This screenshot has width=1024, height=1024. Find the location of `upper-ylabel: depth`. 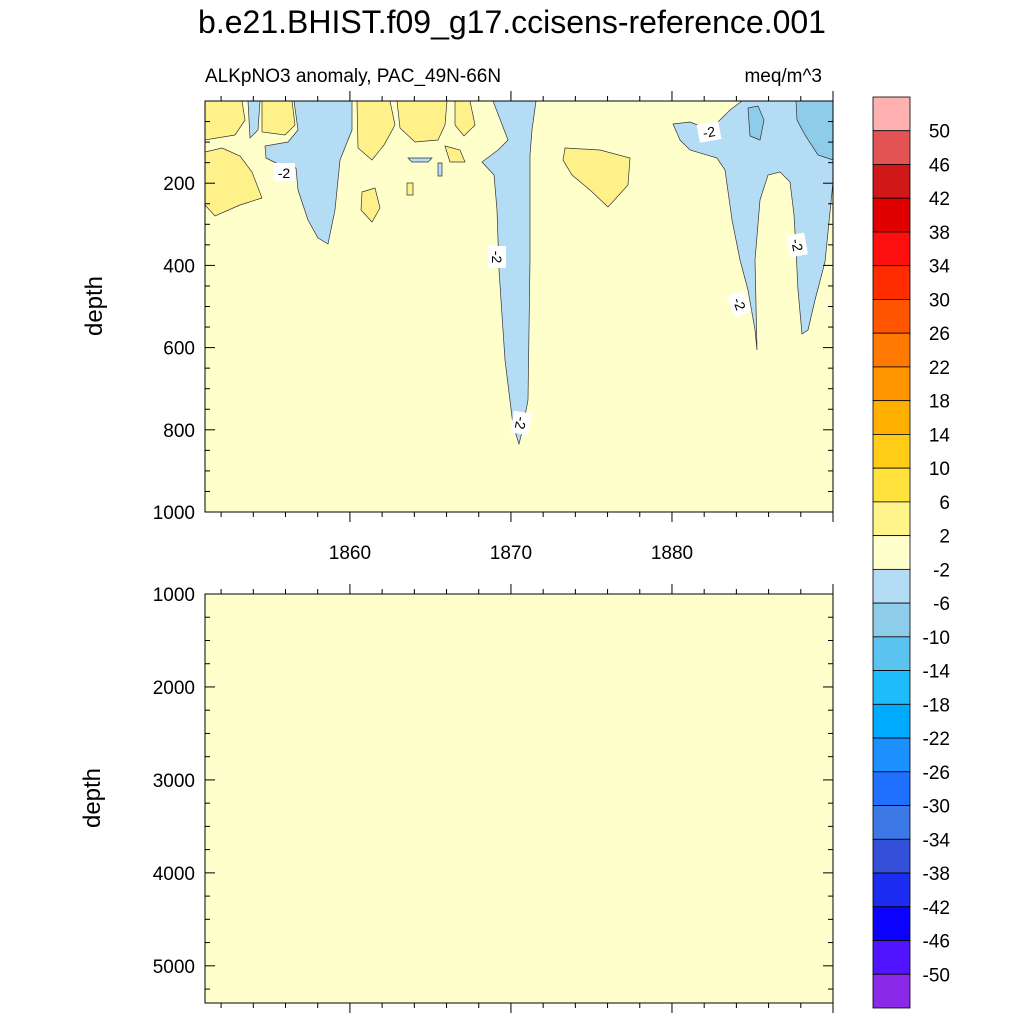

upper-ylabel: depth is located at coordinates (94, 306).